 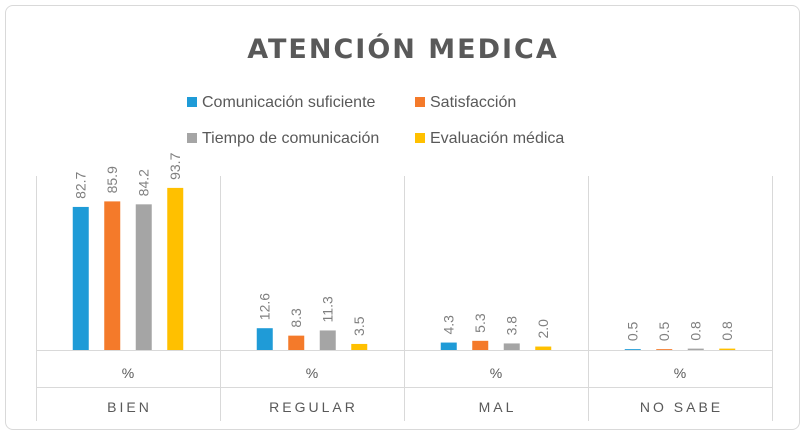 What do you see at coordinates (696, 331) in the screenshot?
I see `data-label-no-sabe-tiempo-de-comunicacion: 0.8` at bounding box center [696, 331].